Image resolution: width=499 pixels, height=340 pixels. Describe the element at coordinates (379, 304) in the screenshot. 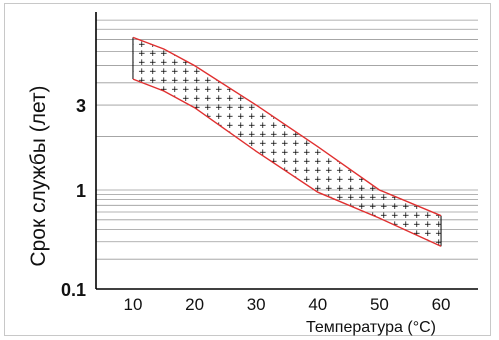

I see `x-tick-label: 50` at that location.